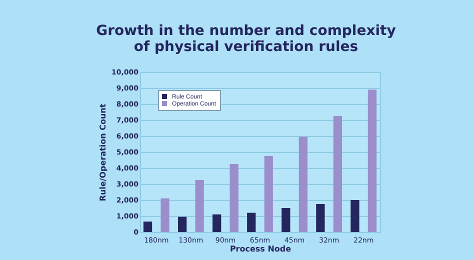 The image size is (474, 260). What do you see at coordinates (246, 39) in the screenshot?
I see `chart-title: Growth in the number and complexity of physical verification rules` at bounding box center [246, 39].